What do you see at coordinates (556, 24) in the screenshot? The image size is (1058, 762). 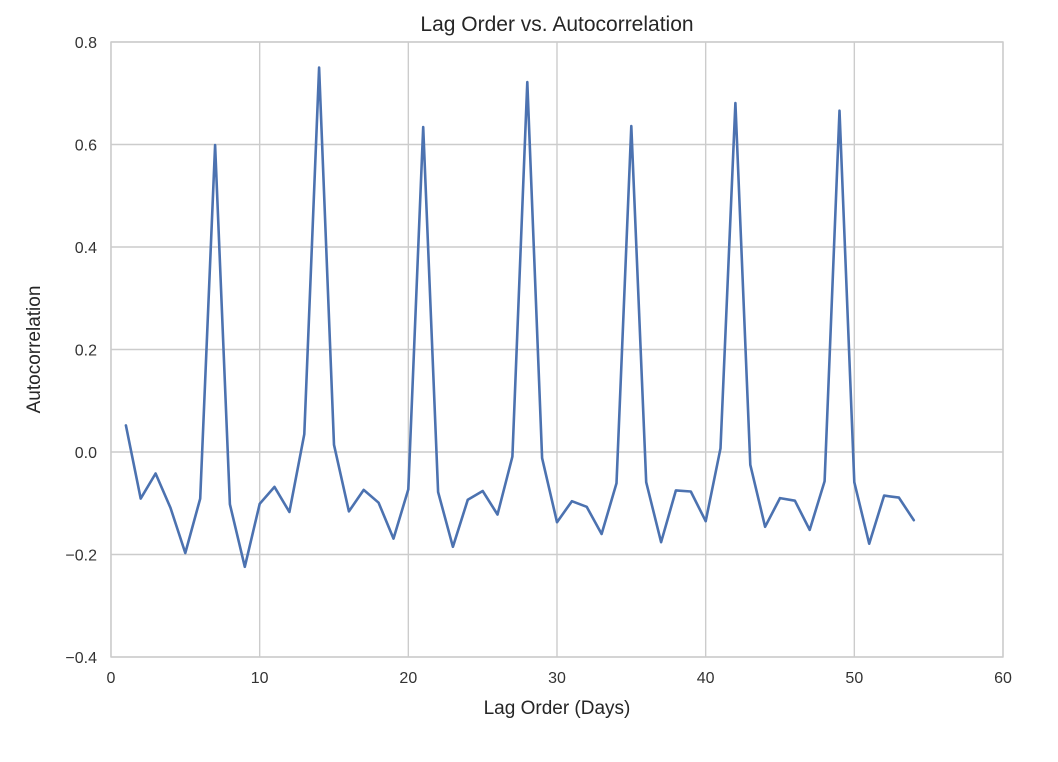 I see `chart-title: Lag Order vs. Autocorrelation` at bounding box center [556, 24].